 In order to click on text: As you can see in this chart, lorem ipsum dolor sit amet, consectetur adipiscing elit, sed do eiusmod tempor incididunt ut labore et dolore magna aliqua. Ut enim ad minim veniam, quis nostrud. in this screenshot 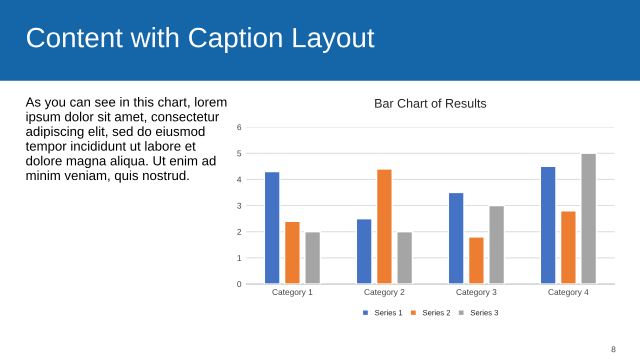, I will do `click(126, 140)`.